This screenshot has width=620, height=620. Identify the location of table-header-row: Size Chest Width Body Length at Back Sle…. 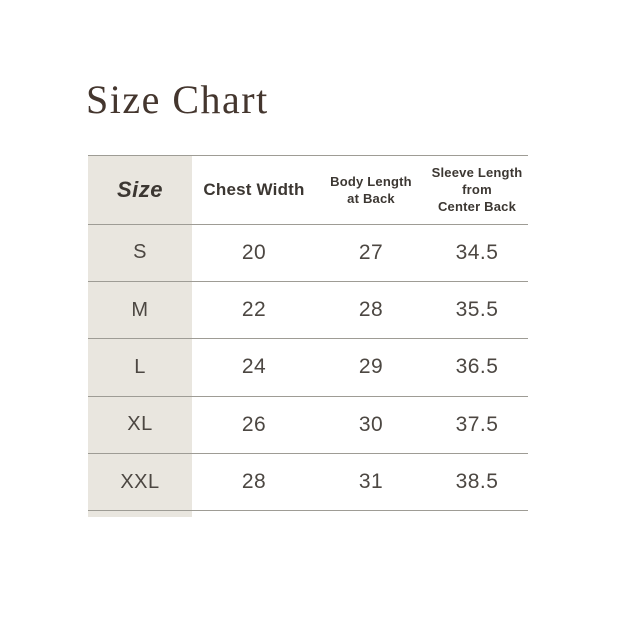
(308, 189).